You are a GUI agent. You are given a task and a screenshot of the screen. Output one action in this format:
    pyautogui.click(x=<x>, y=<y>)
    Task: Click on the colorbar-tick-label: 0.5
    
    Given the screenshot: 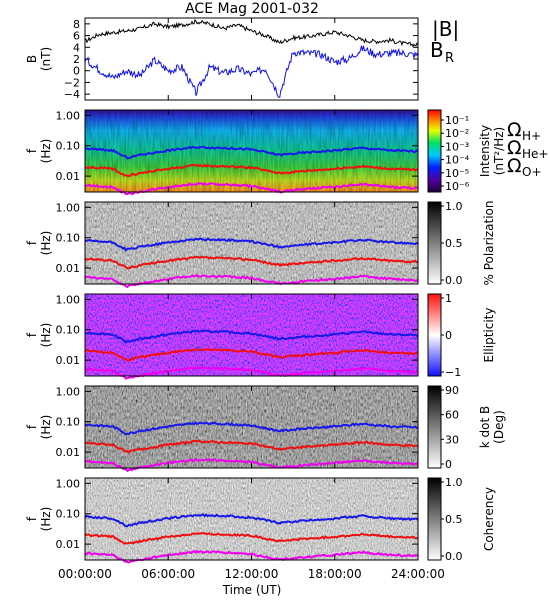 What is the action you would take?
    pyautogui.click(x=454, y=519)
    